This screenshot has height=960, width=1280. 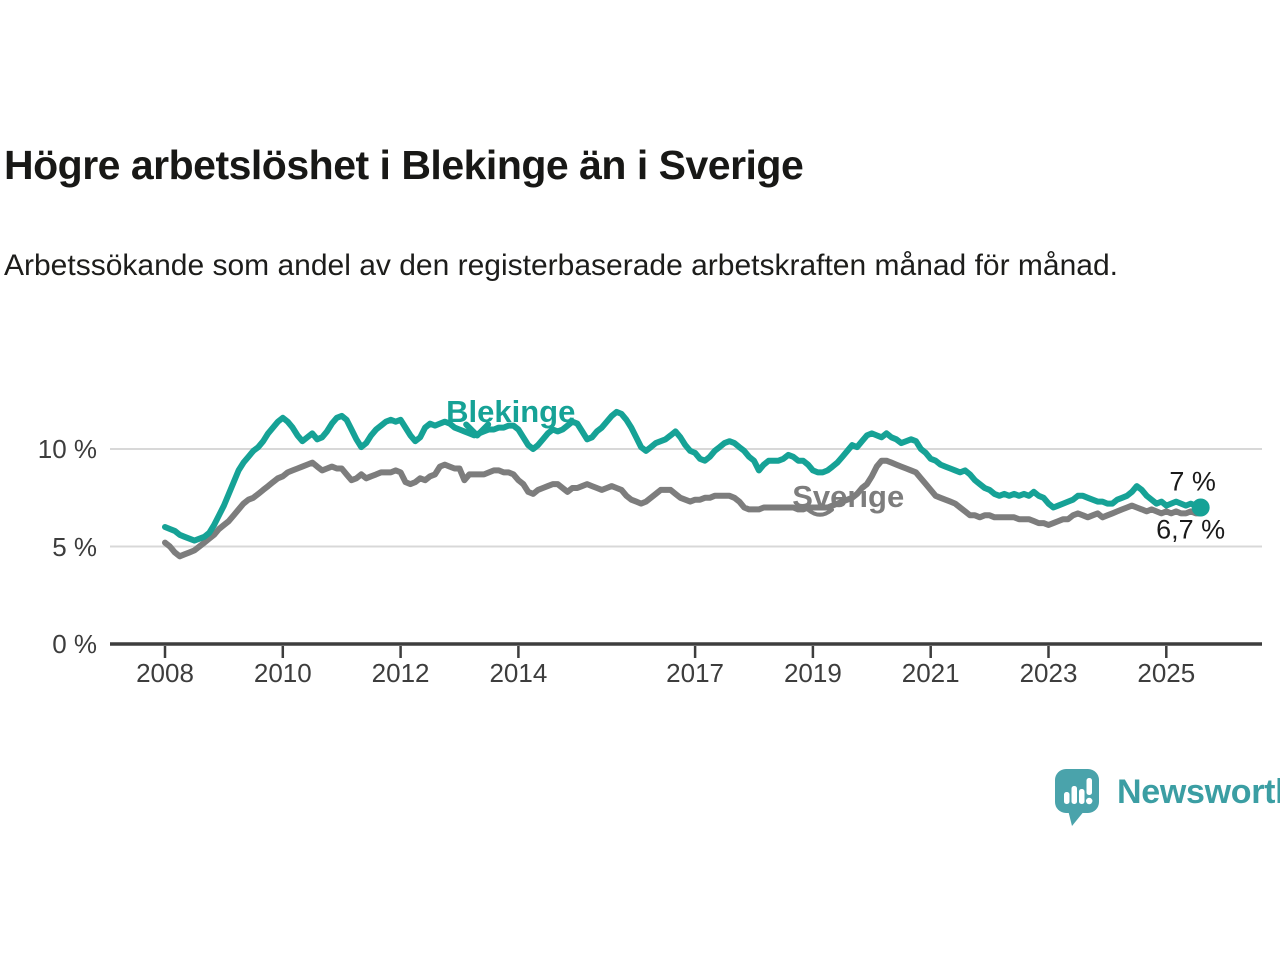 What do you see at coordinates (683, 508) in the screenshot?
I see `sverige-line` at bounding box center [683, 508].